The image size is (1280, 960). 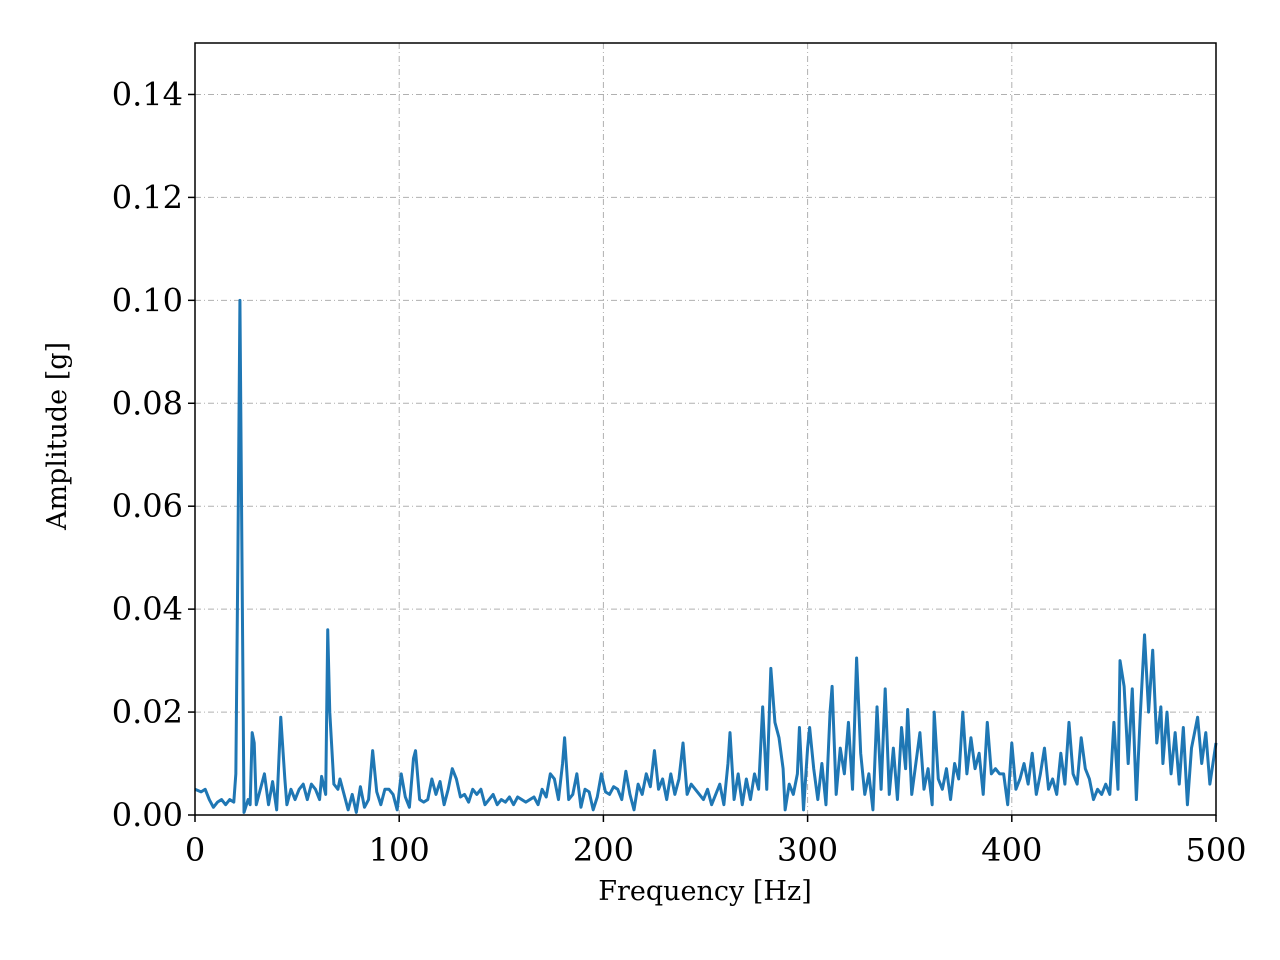 I want to click on x-axis-label: Frequency [Hz], so click(x=704, y=891).